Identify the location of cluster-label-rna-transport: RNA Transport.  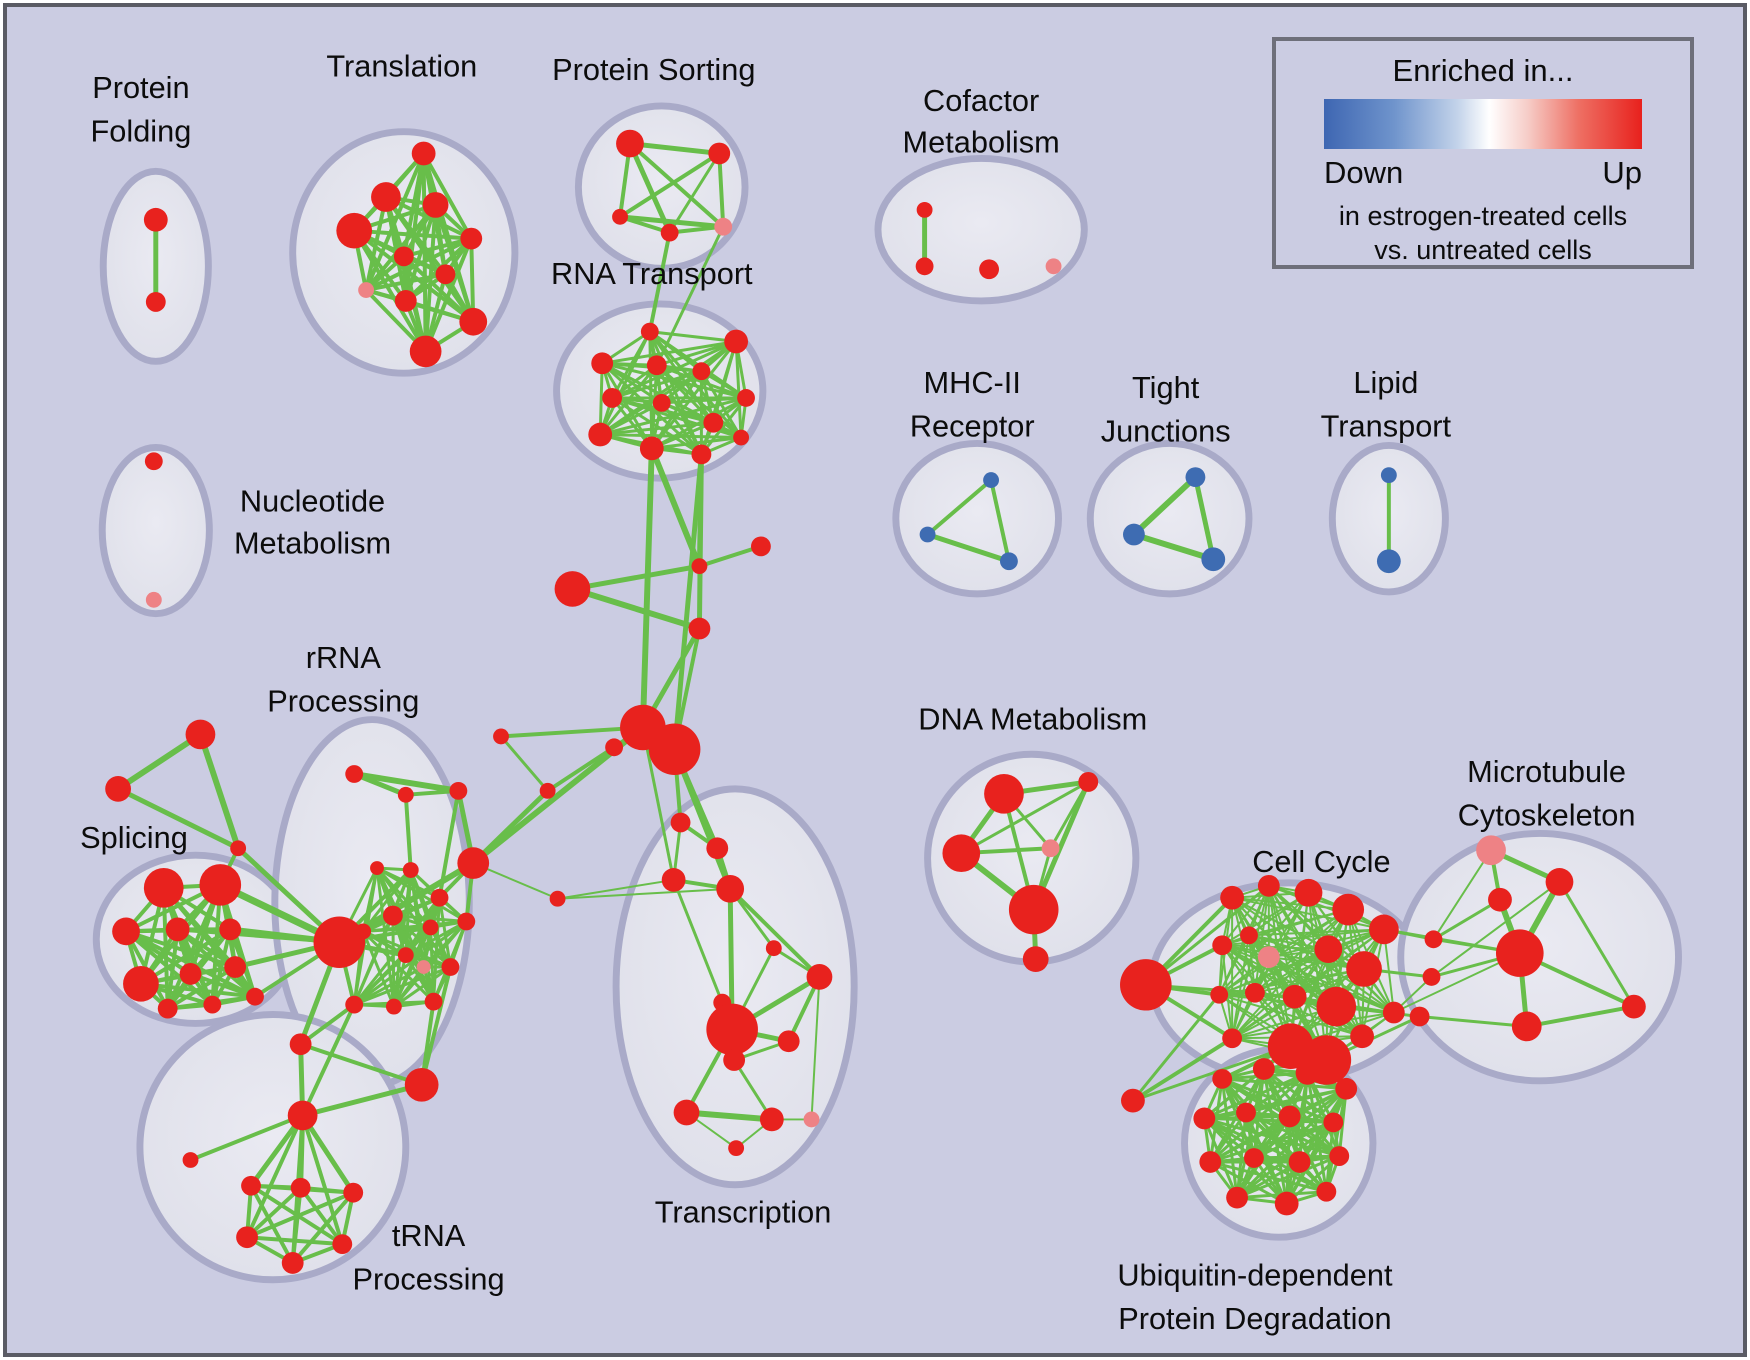
(652, 273).